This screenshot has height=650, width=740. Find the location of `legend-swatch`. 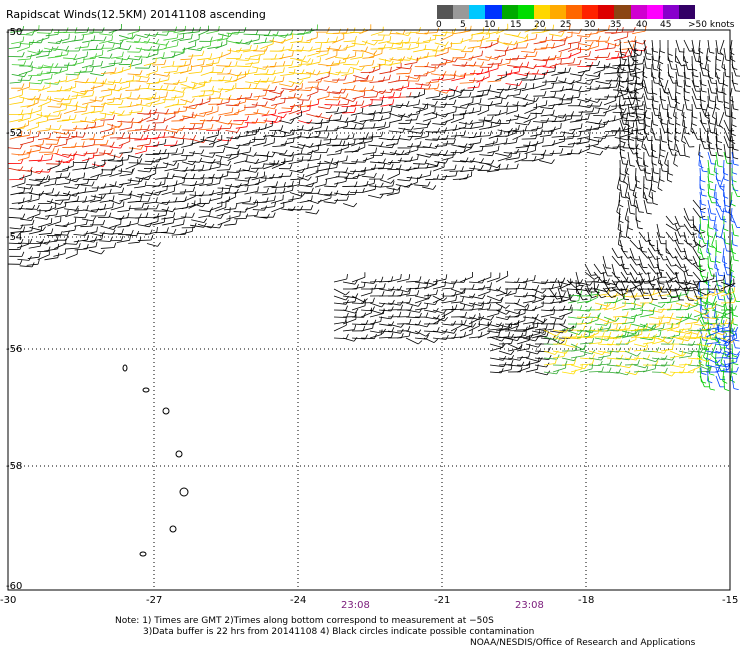

legend-swatch is located at coordinates (622, 12).